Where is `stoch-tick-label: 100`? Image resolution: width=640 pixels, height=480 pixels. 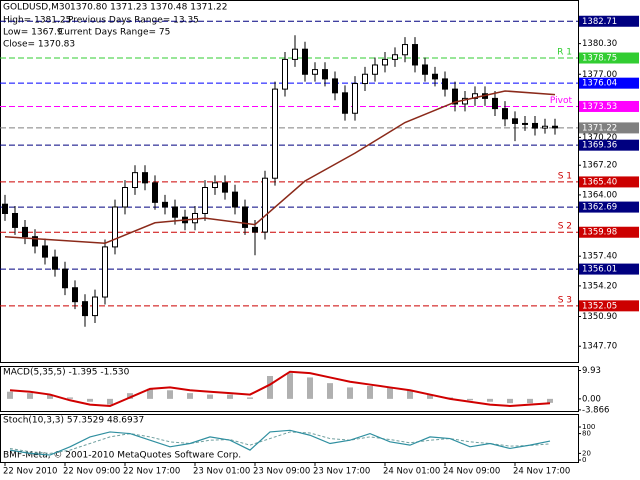
stoch-tick-label: 100 is located at coordinates (588, 427).